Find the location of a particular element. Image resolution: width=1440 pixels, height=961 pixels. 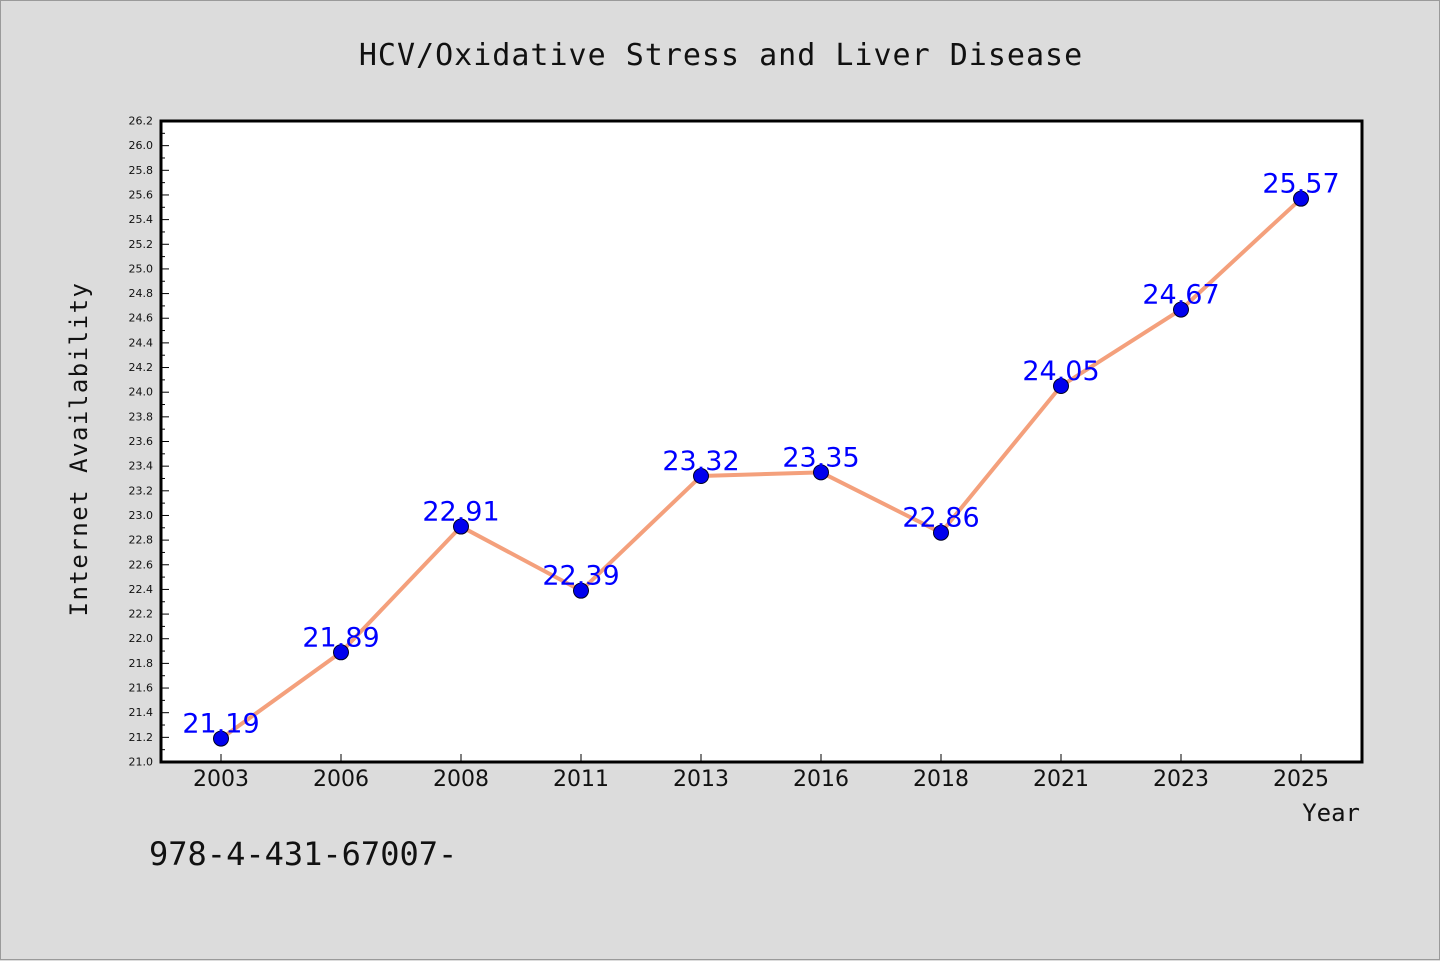

y-tick-label: 21.0 is located at coordinates (141, 762).